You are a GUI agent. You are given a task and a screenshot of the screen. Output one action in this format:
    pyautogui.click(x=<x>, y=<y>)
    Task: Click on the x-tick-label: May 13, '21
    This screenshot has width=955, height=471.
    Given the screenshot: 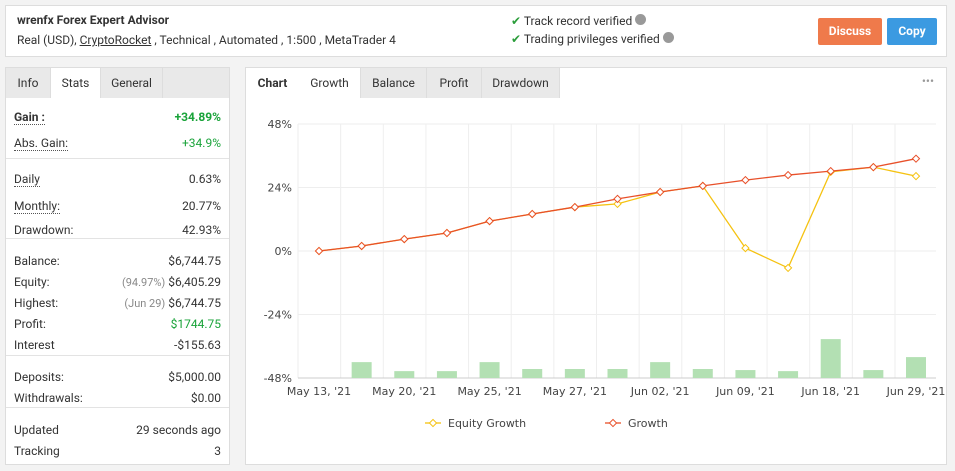 What is the action you would take?
    pyautogui.click(x=319, y=391)
    